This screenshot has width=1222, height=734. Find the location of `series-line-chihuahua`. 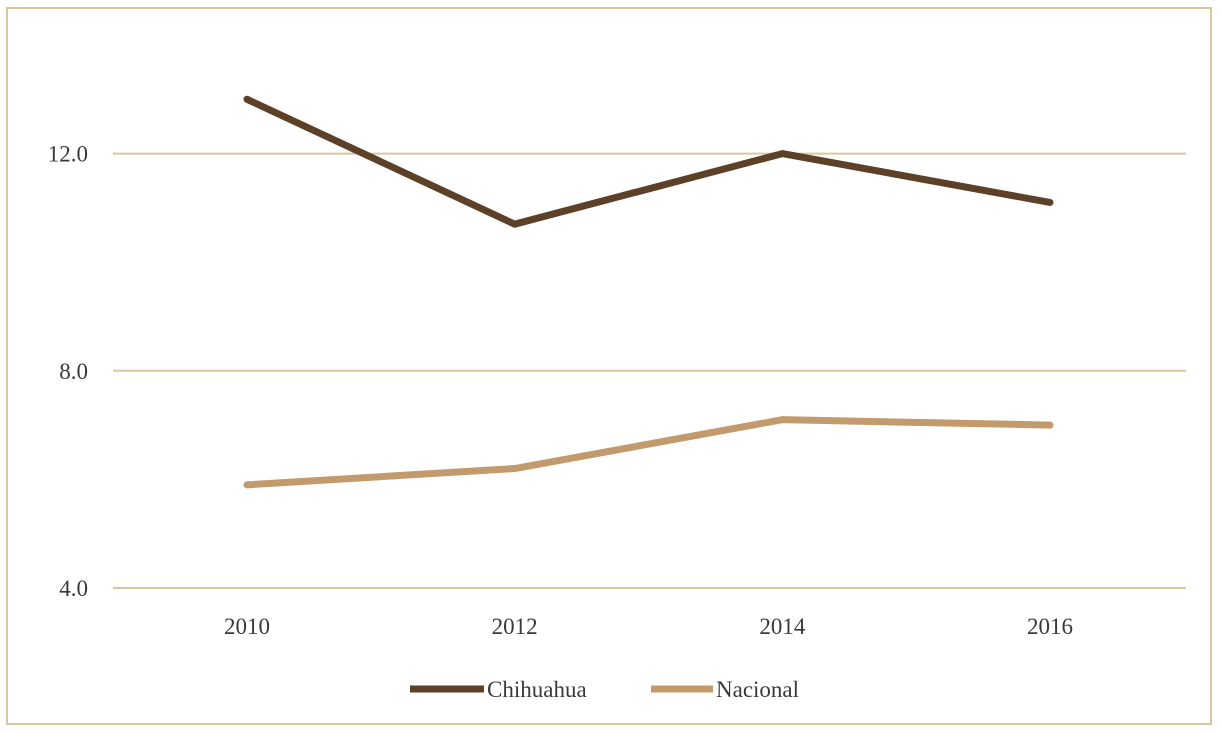

series-line-chihuahua is located at coordinates (648, 162).